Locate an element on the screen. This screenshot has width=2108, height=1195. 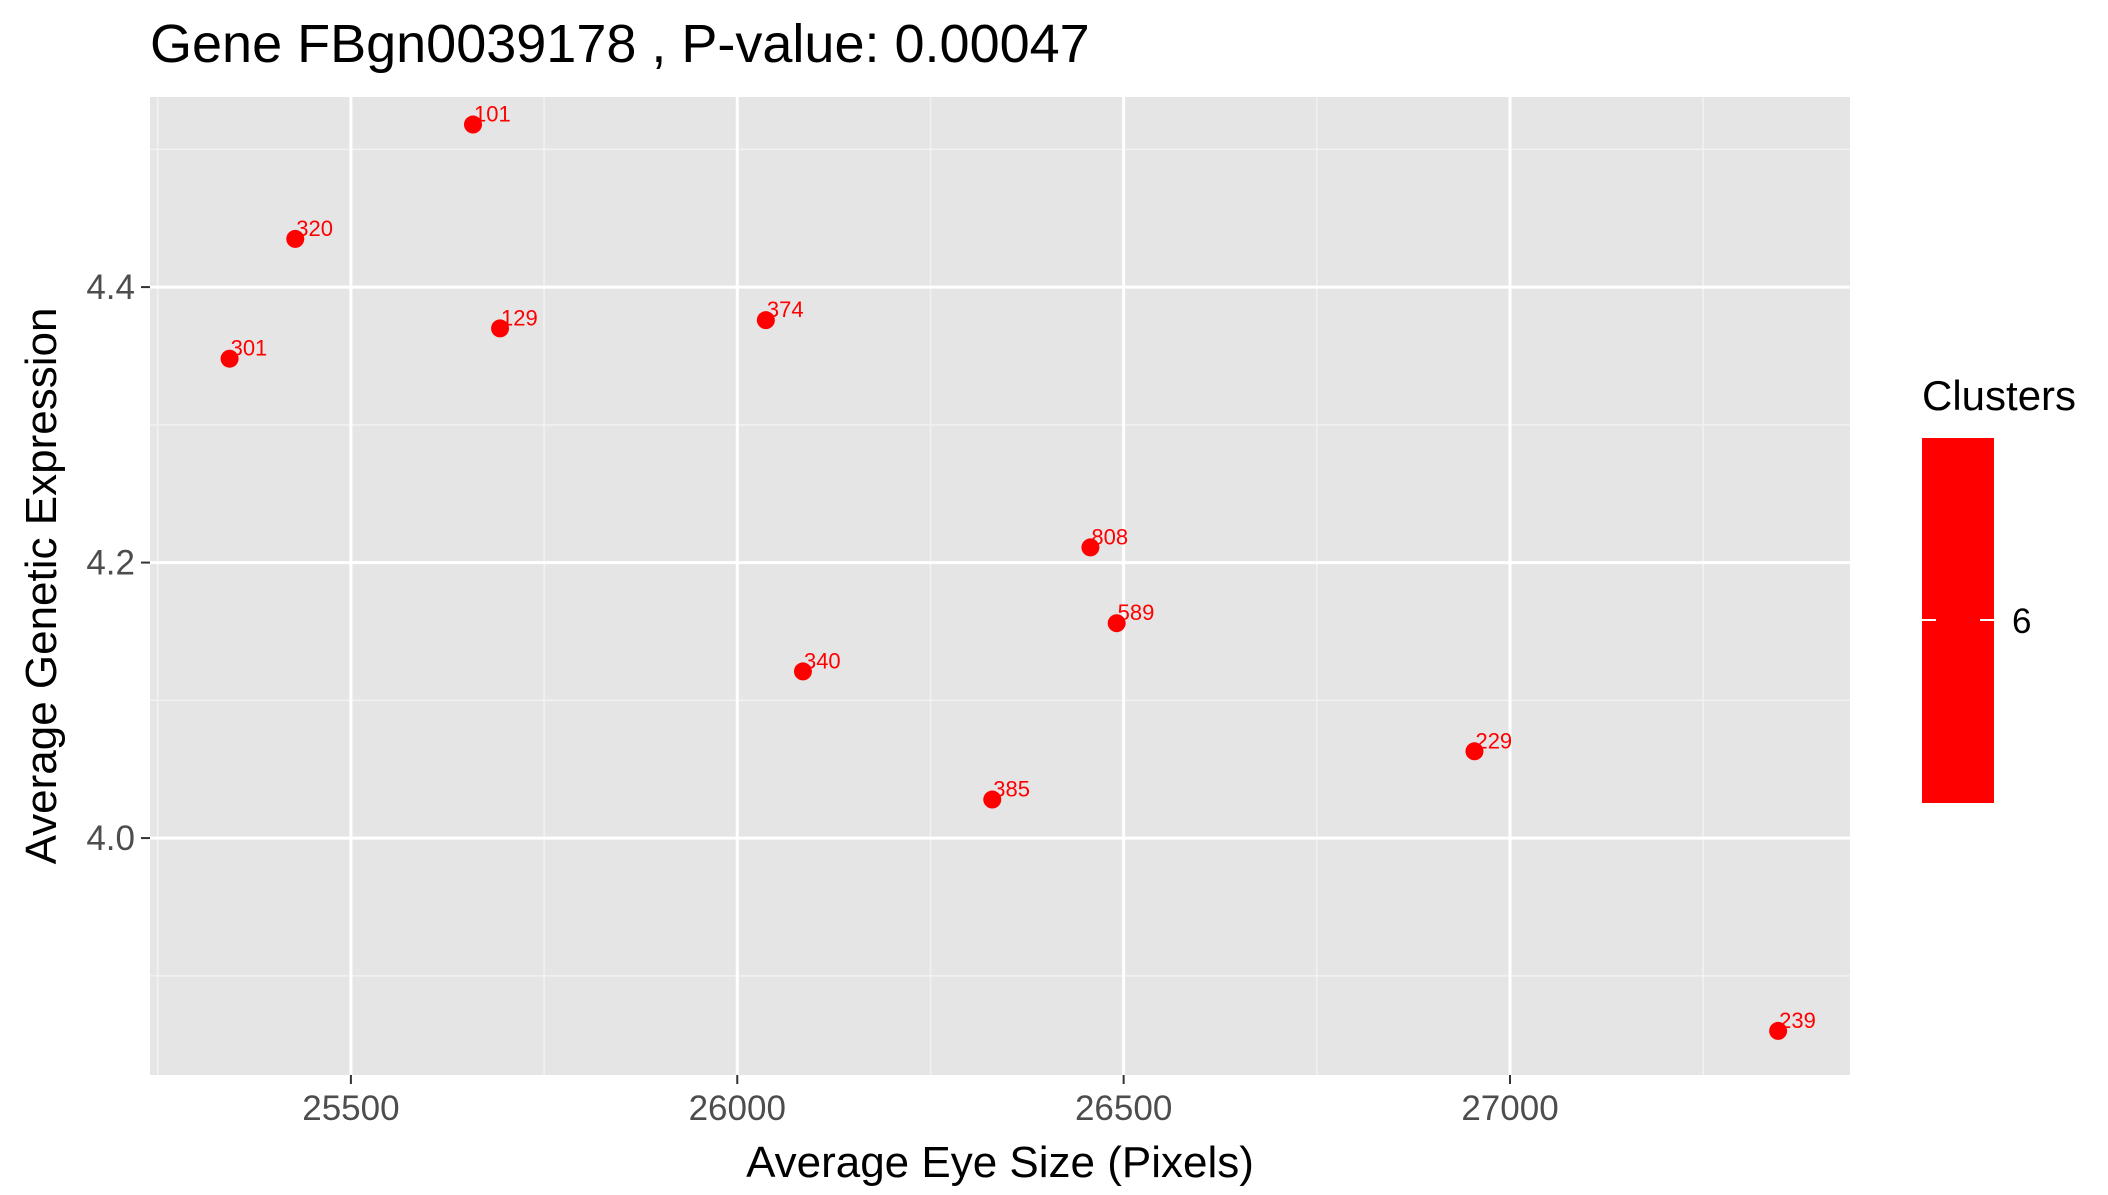
point-label: 589 is located at coordinates (1136, 612).